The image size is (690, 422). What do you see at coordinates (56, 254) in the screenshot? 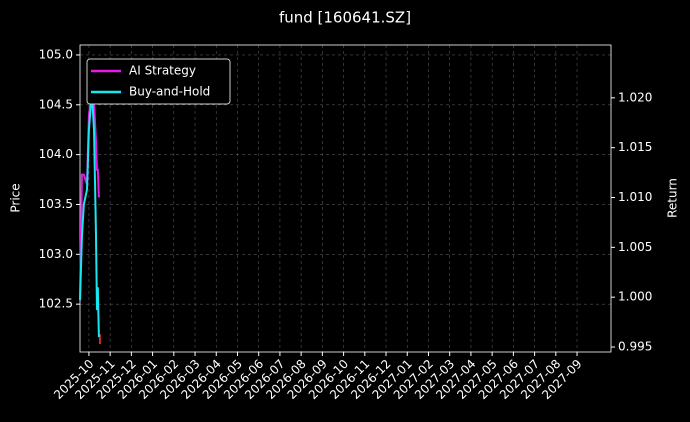
I see `y-tick-label: 103.0` at bounding box center [56, 254].